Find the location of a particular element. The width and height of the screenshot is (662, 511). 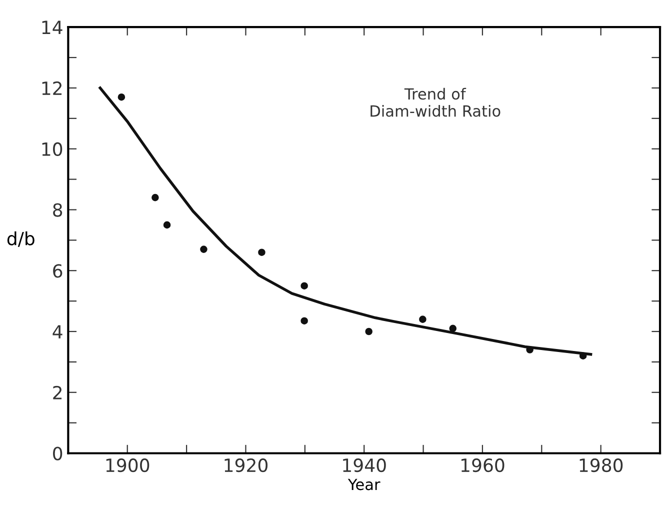

x-tick-label: 1940 is located at coordinates (364, 465).